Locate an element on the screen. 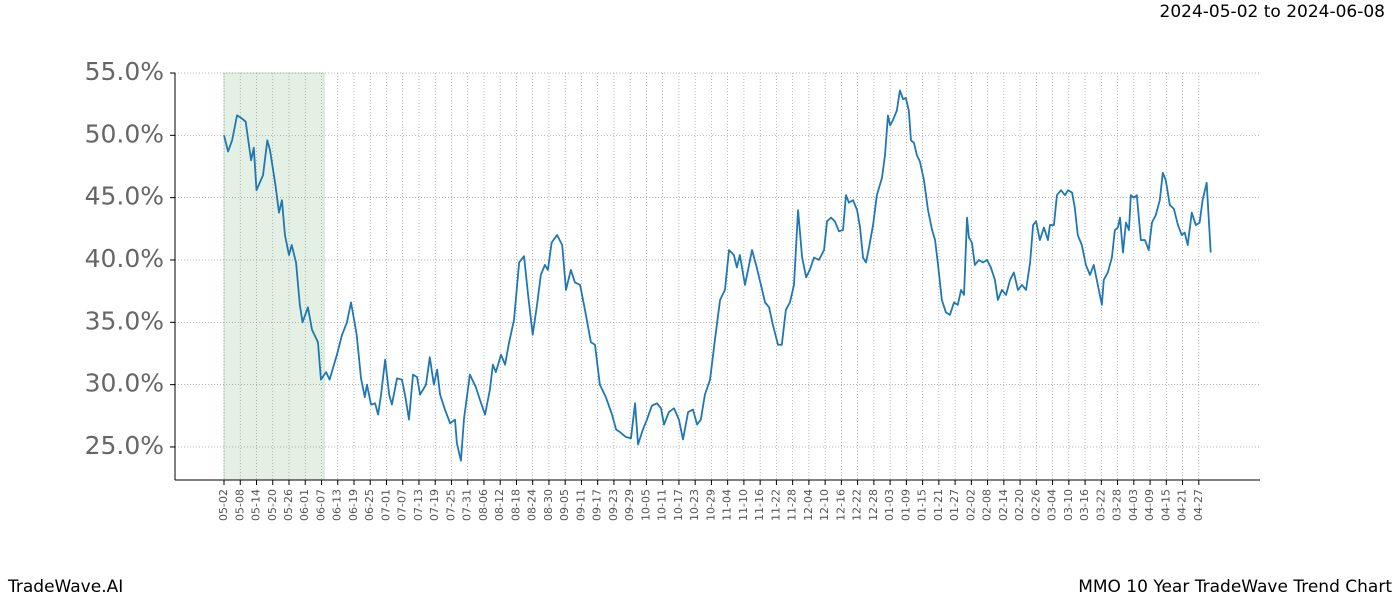 The image size is (1400, 600). x-tick-label: 02-08 is located at coordinates (987, 505).